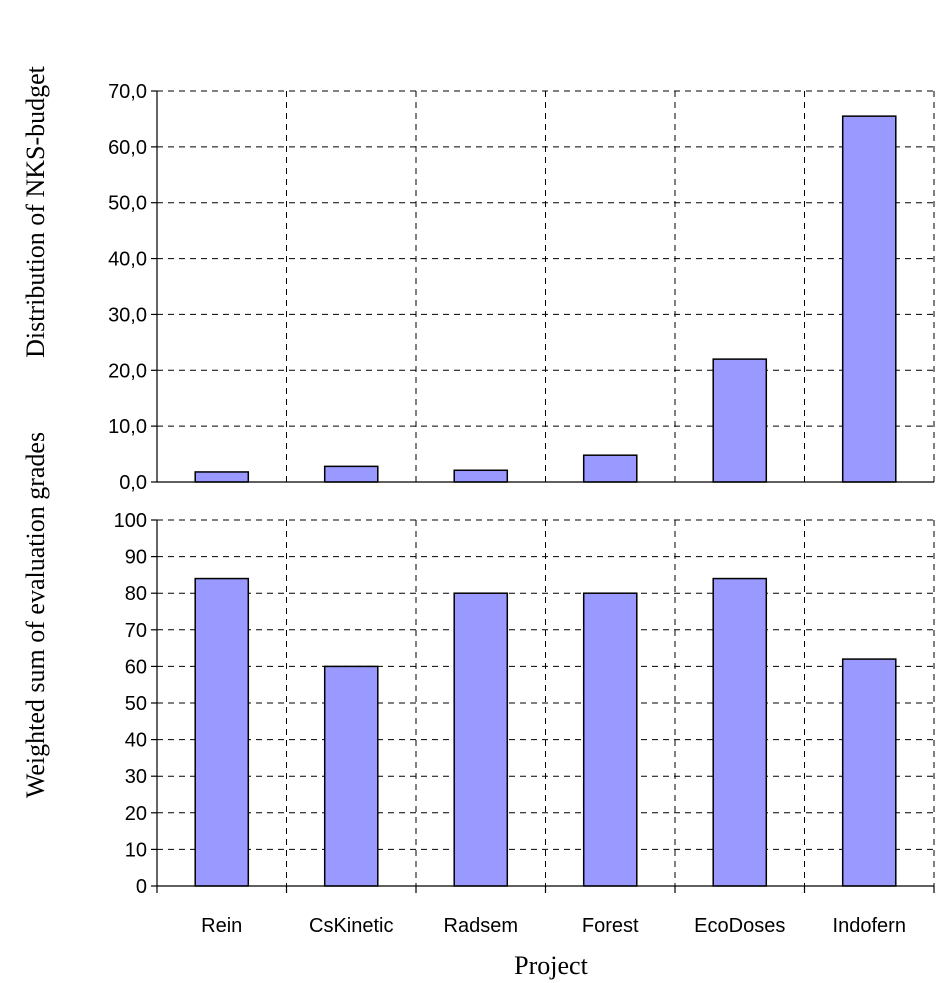 The width and height of the screenshot is (945, 983). Describe the element at coordinates (481, 926) in the screenshot. I see `x-tick-label-radsem: Radsem` at that location.